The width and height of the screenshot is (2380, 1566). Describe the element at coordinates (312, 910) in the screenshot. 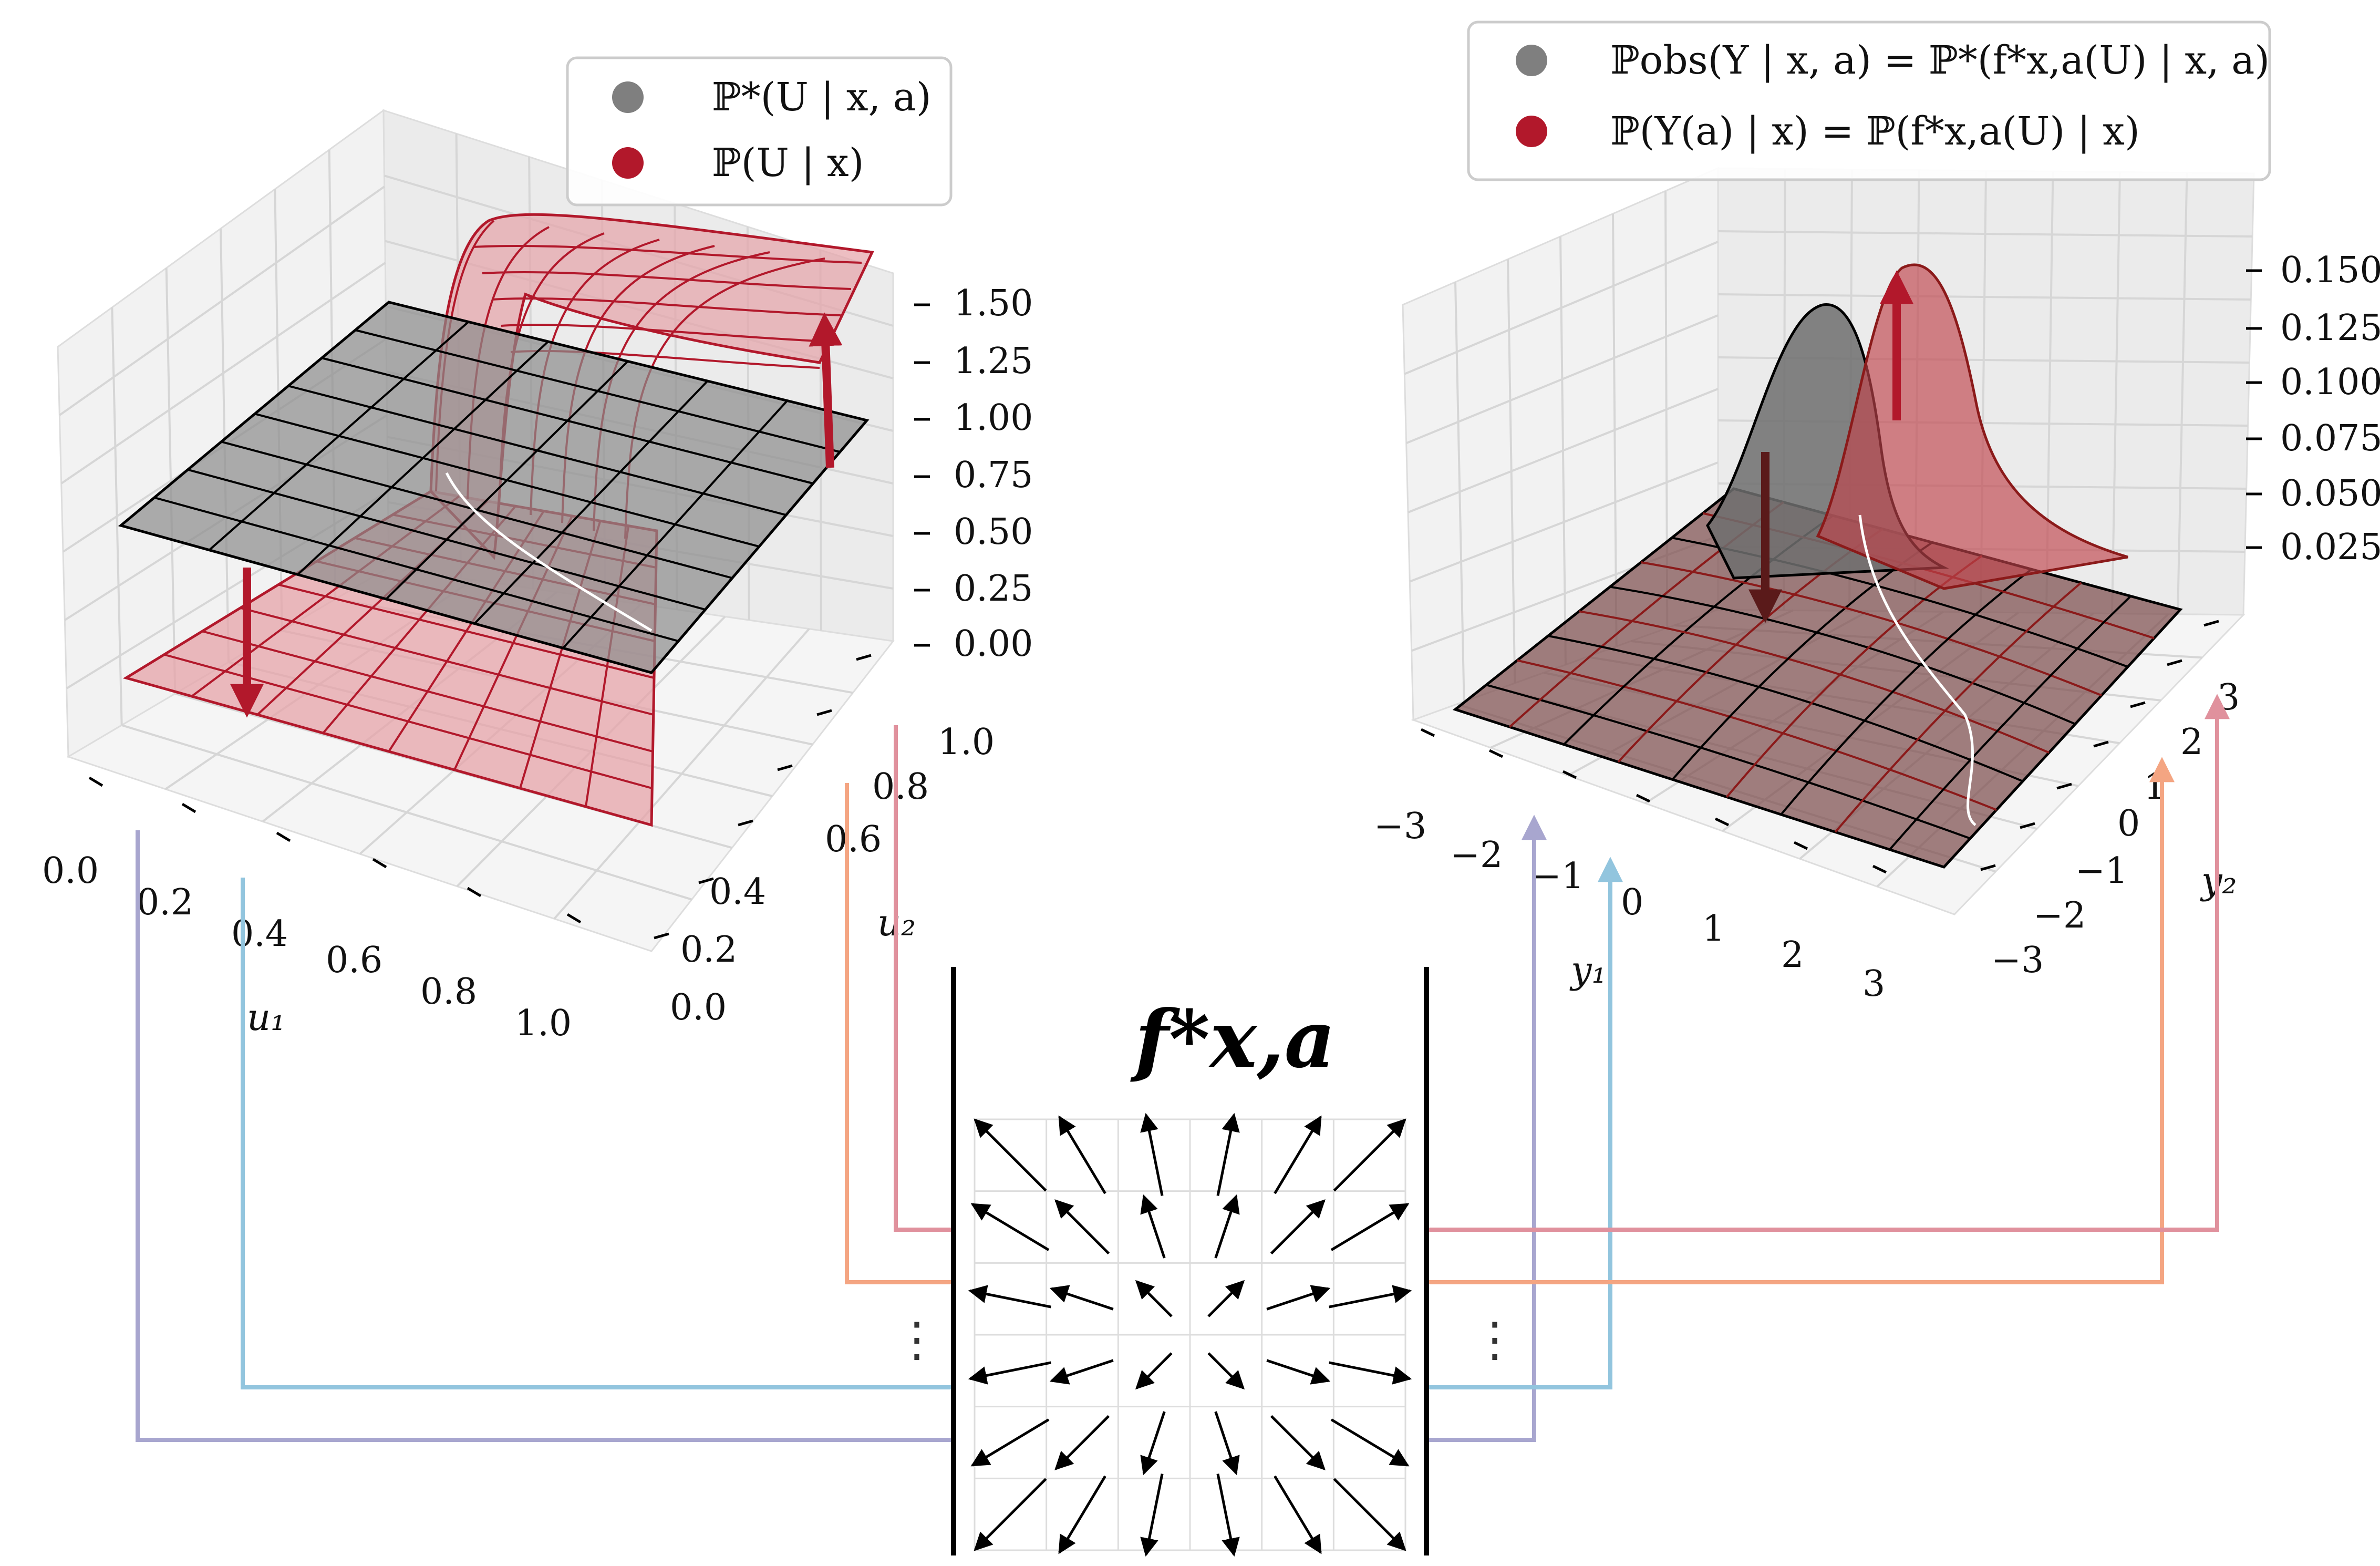

I see `left-u1-axis: 0.0 0.2 0.4 0.6 0.8 1.0` at that location.